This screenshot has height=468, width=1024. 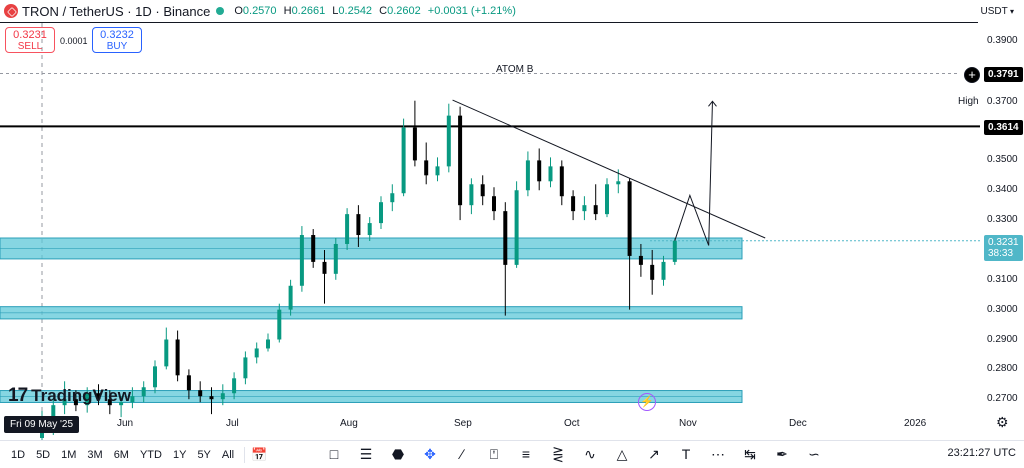 What do you see at coordinates (1002, 309) in the screenshot?
I see `price-tick-label: 0.3000` at bounding box center [1002, 309].